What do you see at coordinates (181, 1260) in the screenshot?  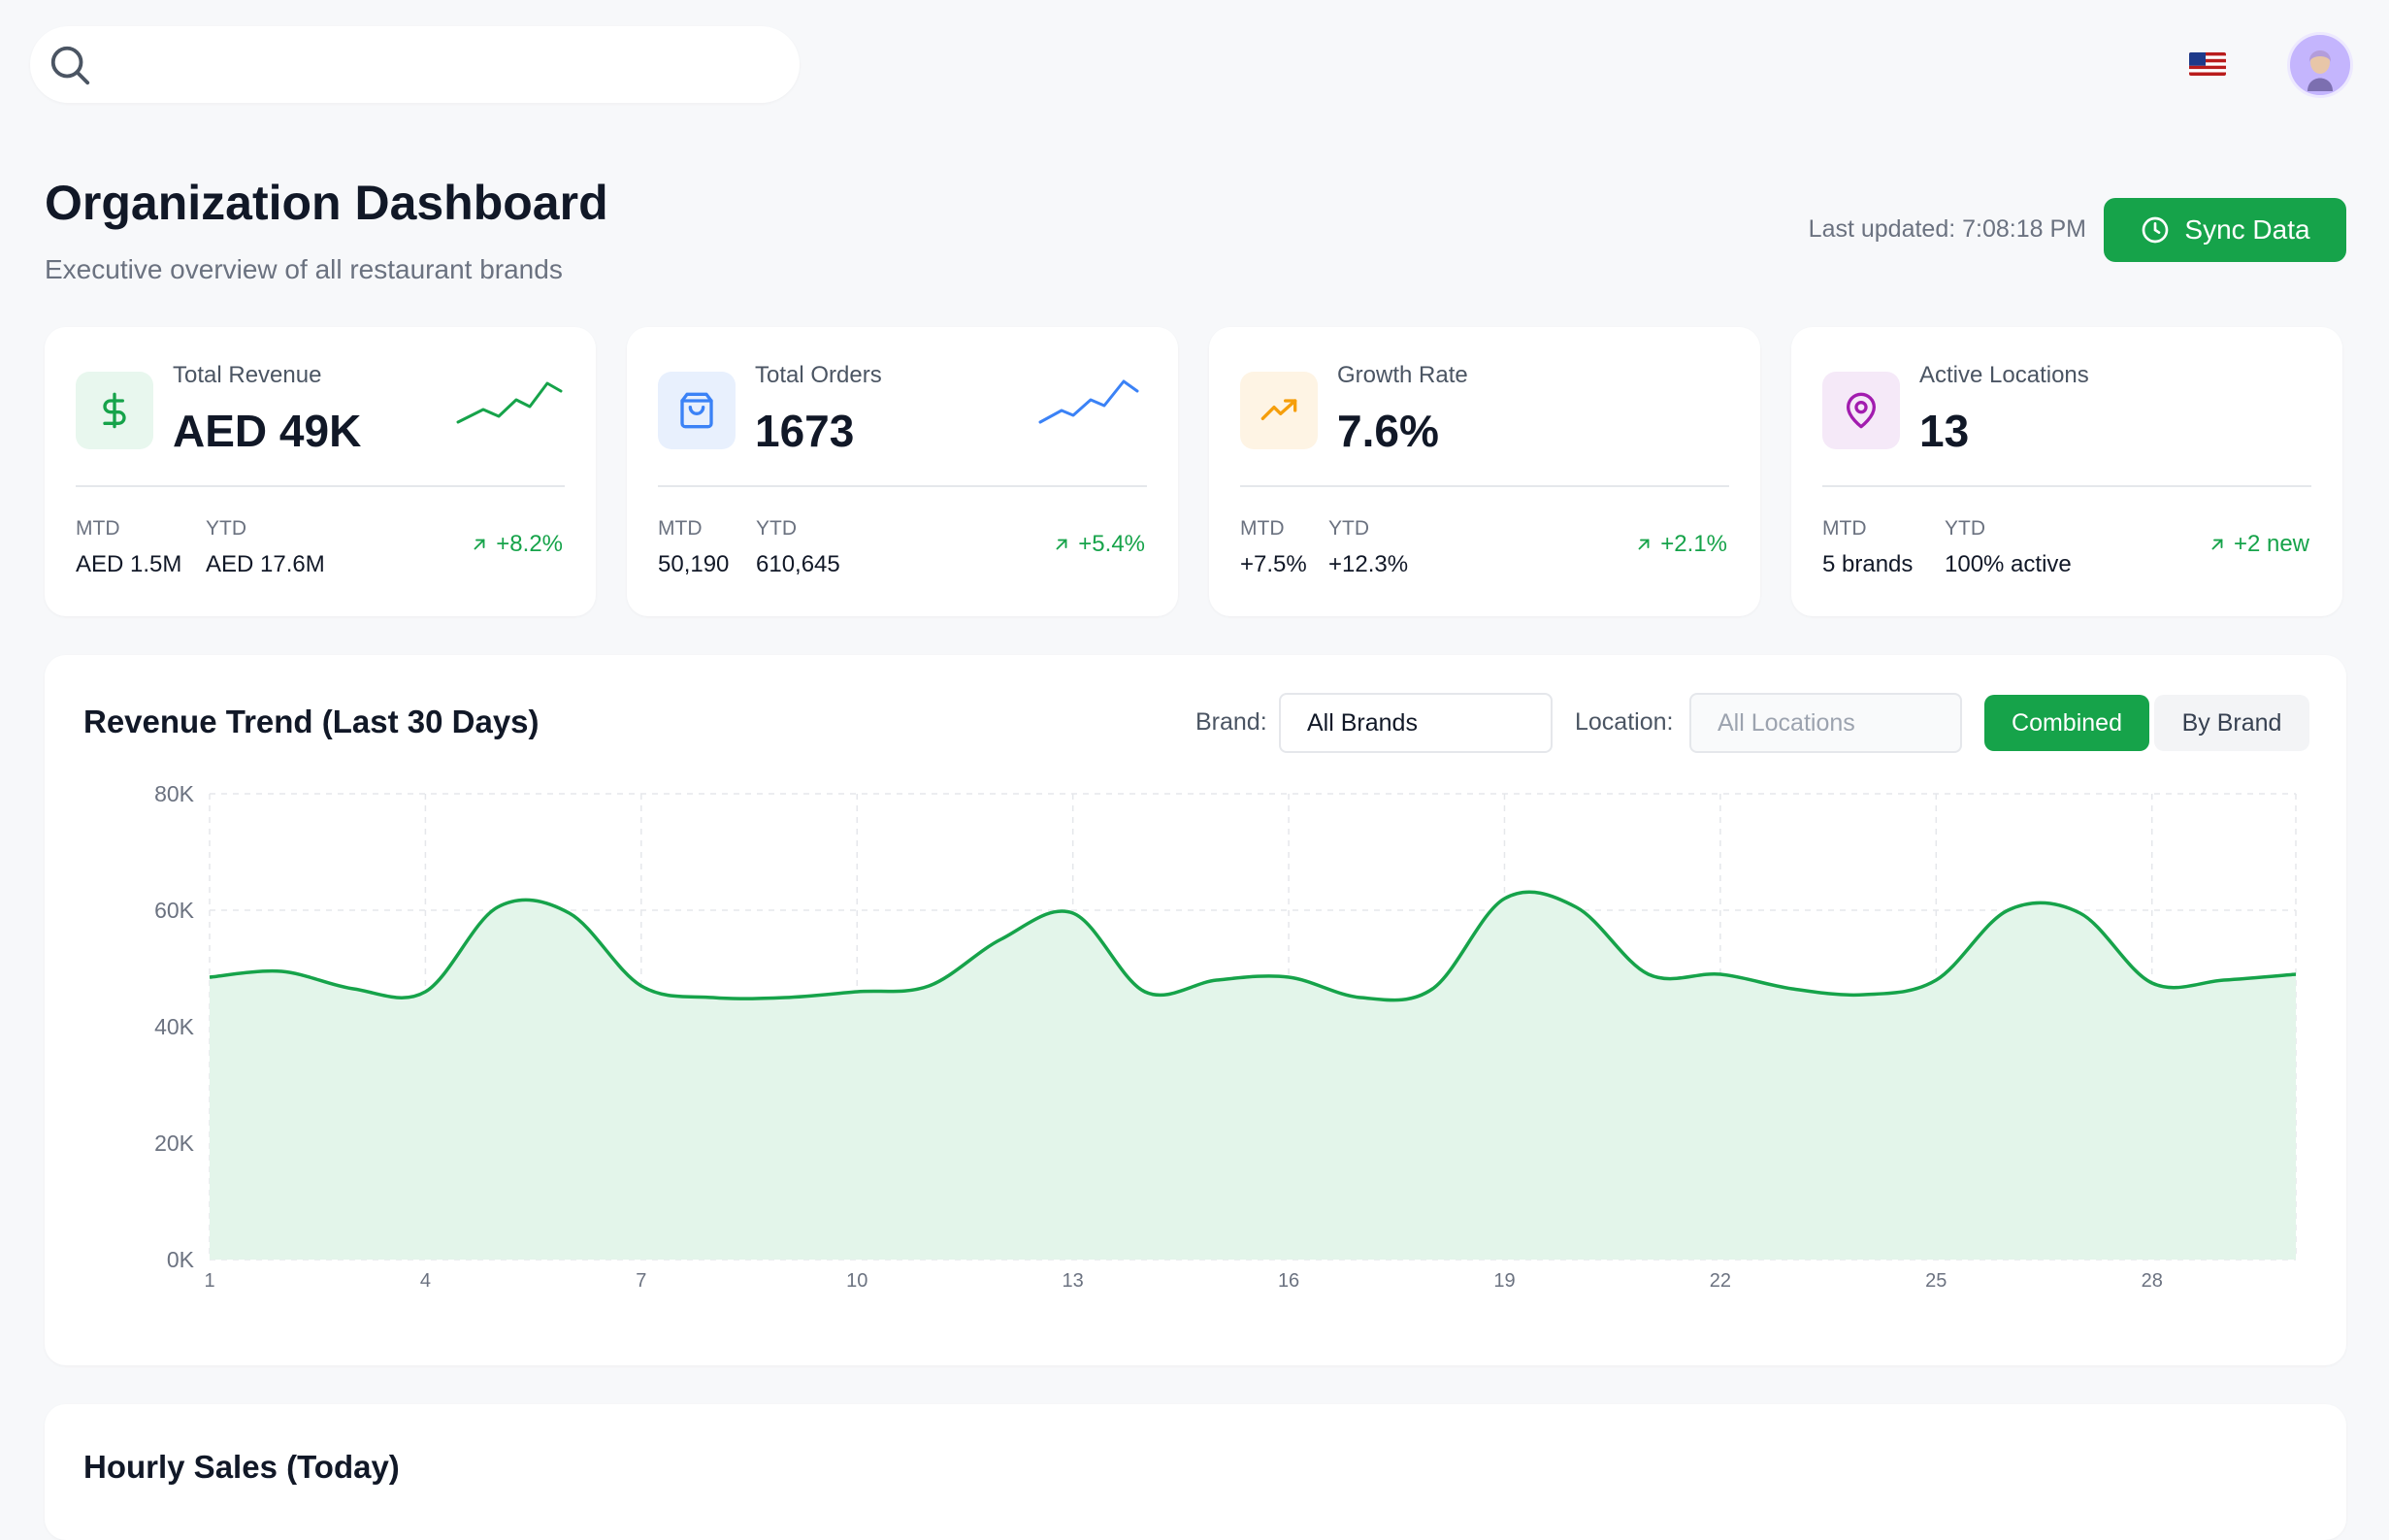 I see `y-tick-label: 0K` at bounding box center [181, 1260].